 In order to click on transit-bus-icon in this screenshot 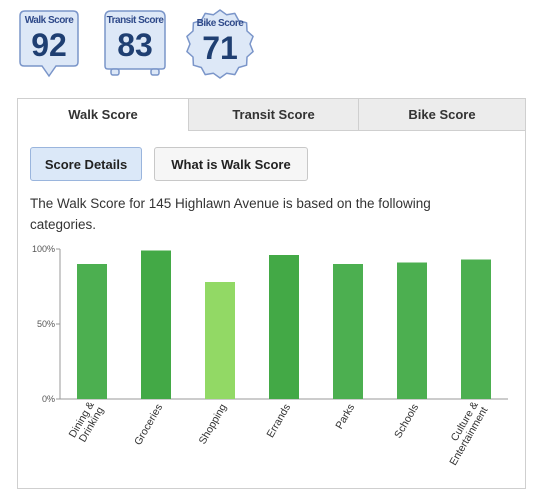, I will do `click(135, 43)`.